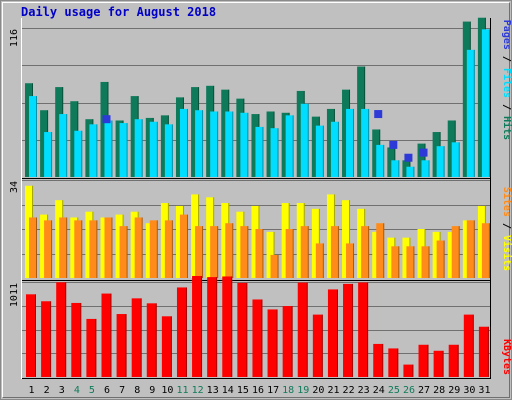  Describe the element at coordinates (454, 390) in the screenshot. I see `day-label: 29` at that location.